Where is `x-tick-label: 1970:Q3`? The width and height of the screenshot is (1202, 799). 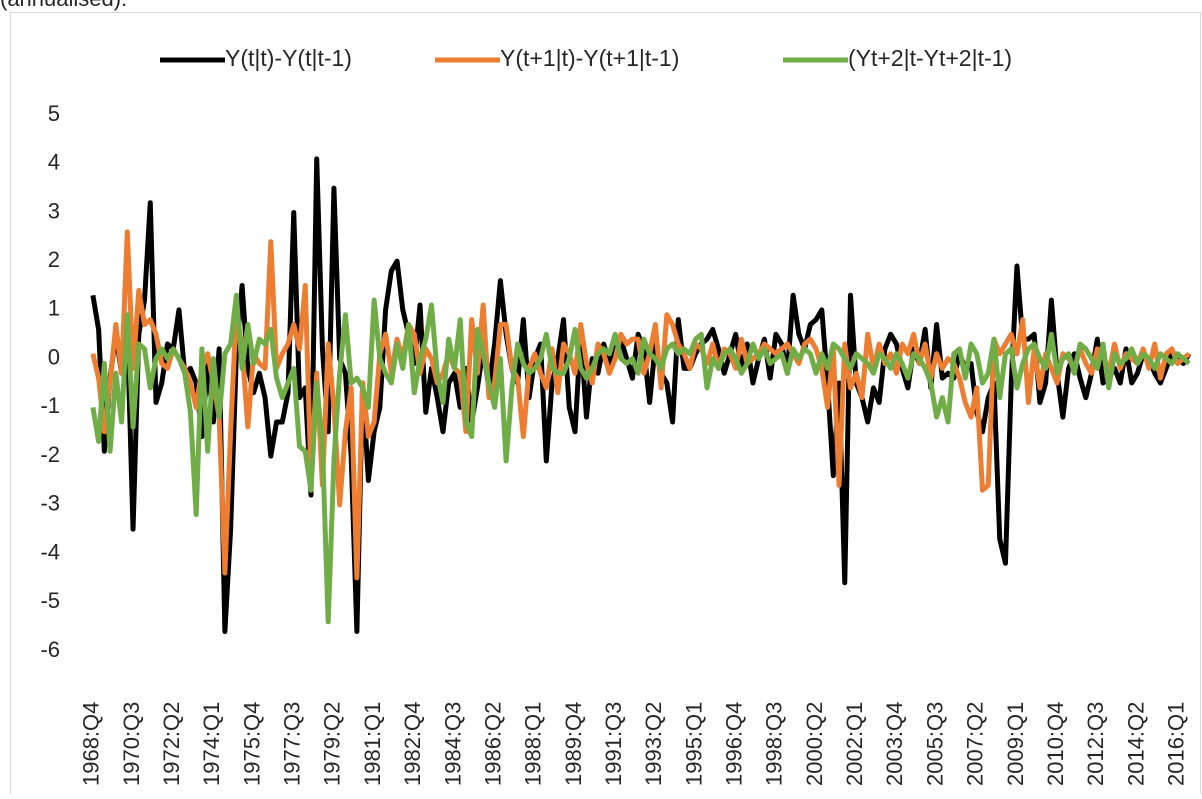 x-tick-label: 1970:Q3 is located at coordinates (131, 744).